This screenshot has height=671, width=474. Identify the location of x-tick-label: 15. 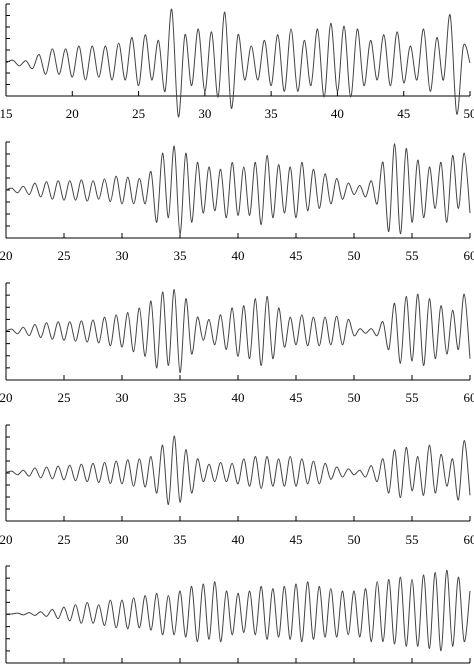
(6, 113).